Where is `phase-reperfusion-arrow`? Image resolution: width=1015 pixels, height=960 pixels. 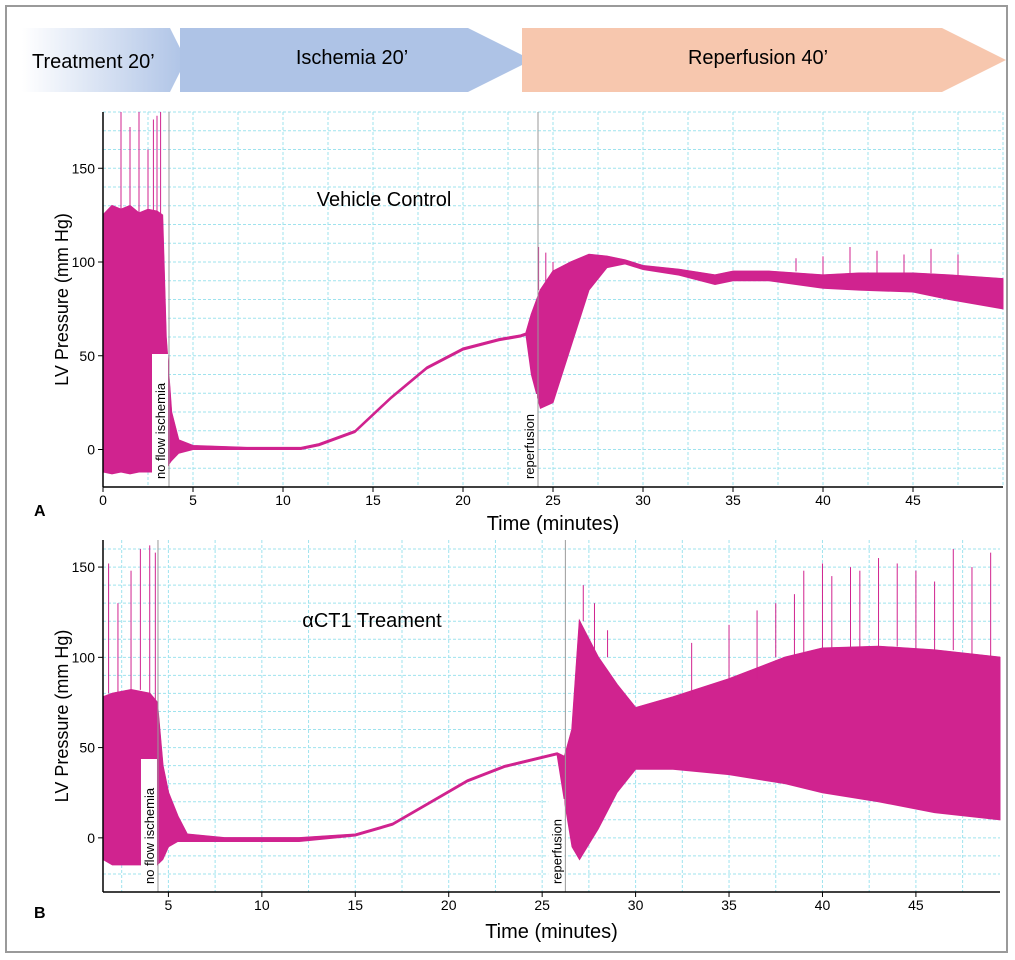
phase-reperfusion-arrow is located at coordinates (764, 60).